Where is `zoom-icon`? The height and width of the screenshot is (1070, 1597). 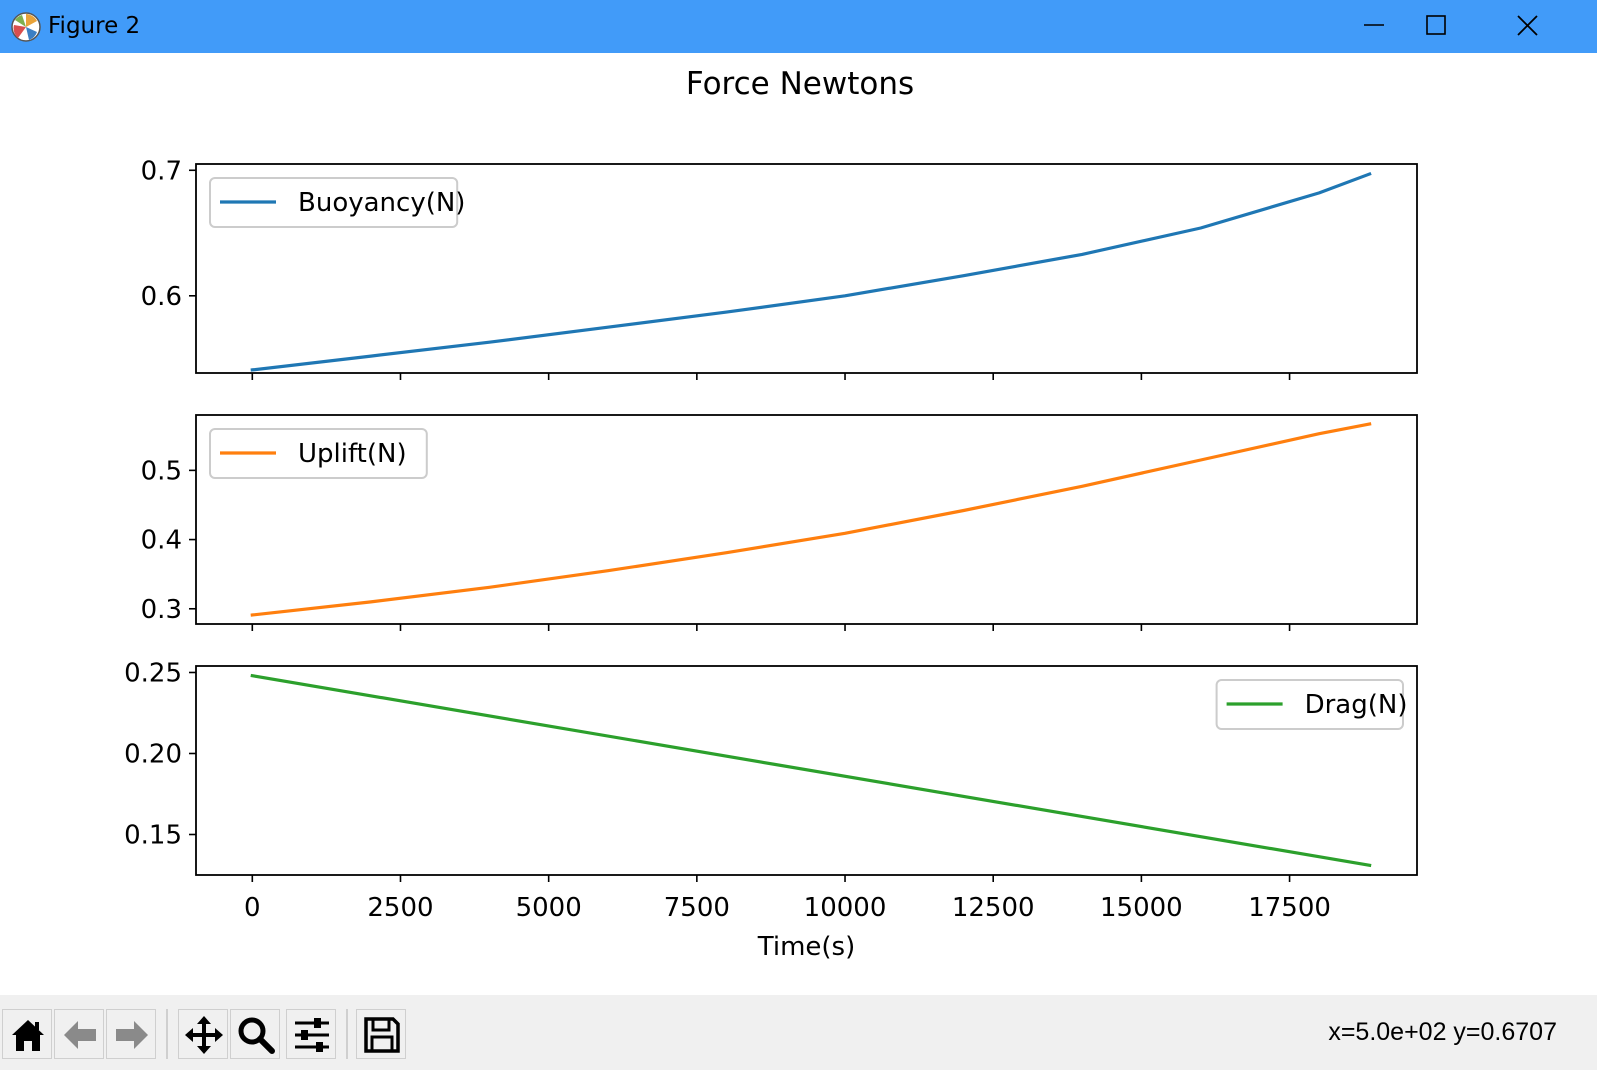
zoom-icon is located at coordinates (256, 1035).